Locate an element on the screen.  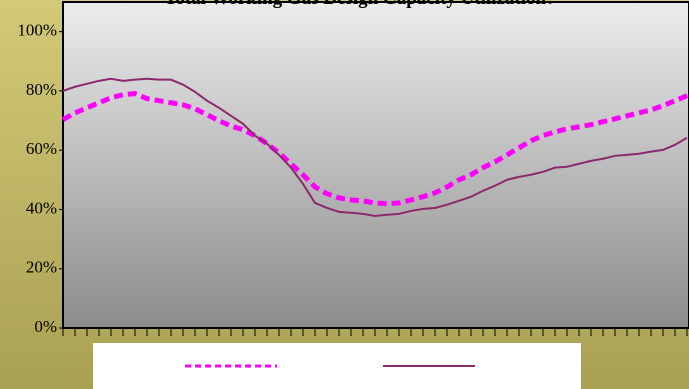
y-tick-label: 0% is located at coordinates (45, 326).